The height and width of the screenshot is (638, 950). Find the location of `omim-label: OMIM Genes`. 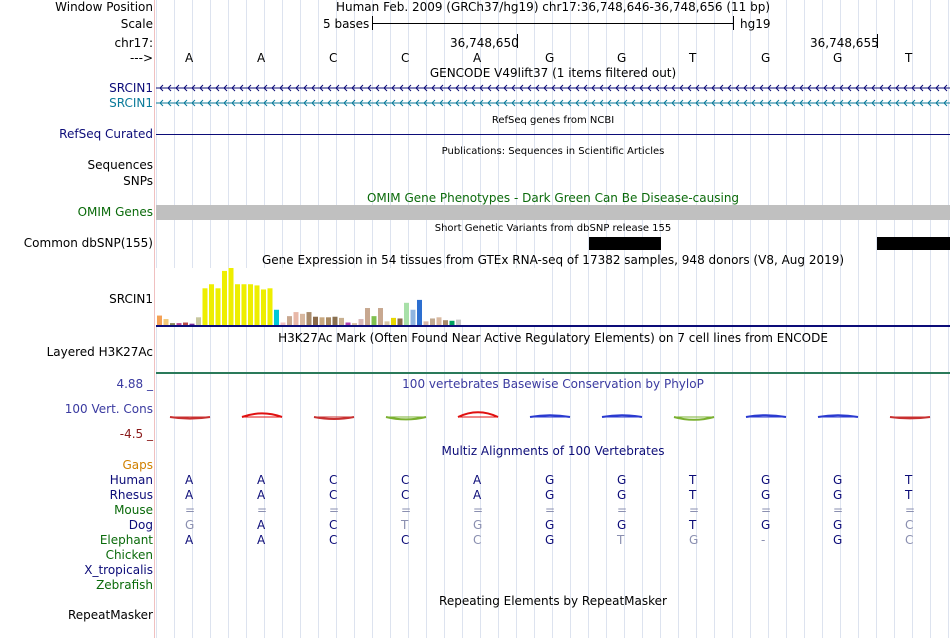

omim-label: OMIM Genes is located at coordinates (115, 212).